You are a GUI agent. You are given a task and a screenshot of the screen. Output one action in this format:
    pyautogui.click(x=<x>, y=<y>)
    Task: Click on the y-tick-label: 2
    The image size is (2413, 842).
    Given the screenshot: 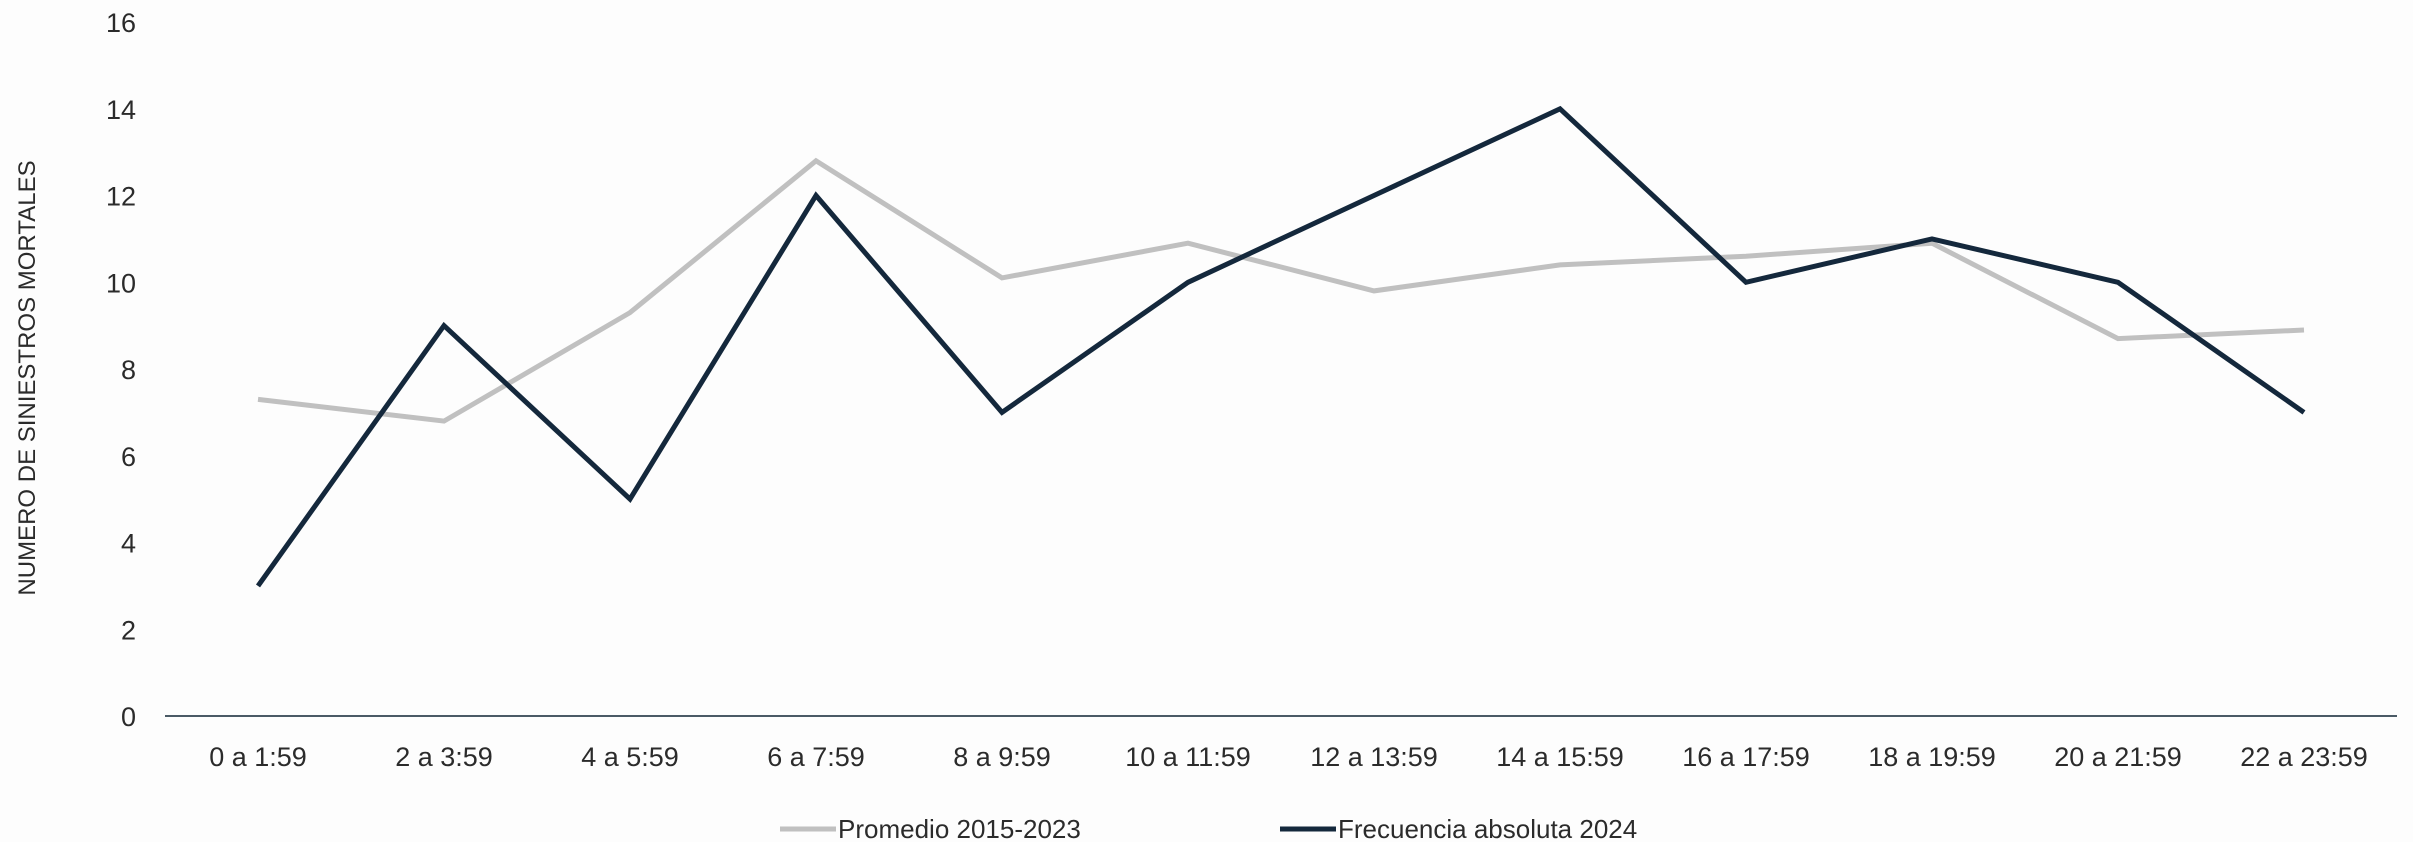 What is the action you would take?
    pyautogui.click(x=128, y=630)
    